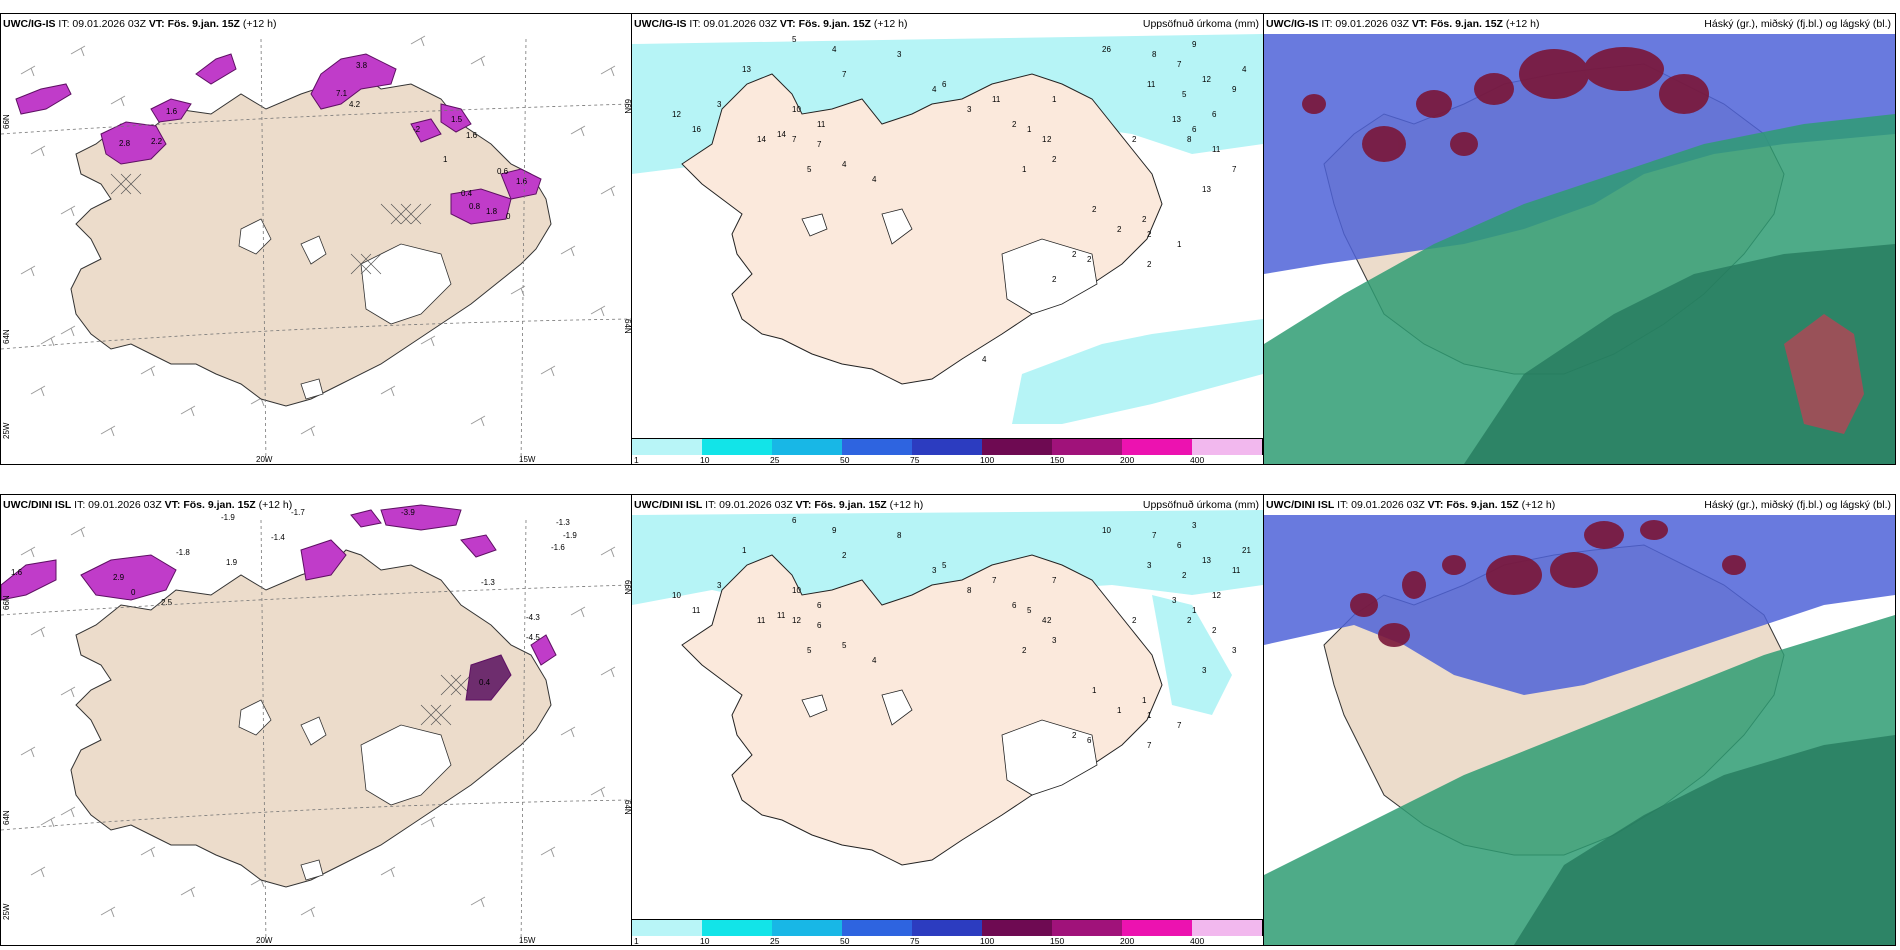 This screenshot has height=950, width=1900. I want to click on icing-value: -1.4, so click(278, 537).